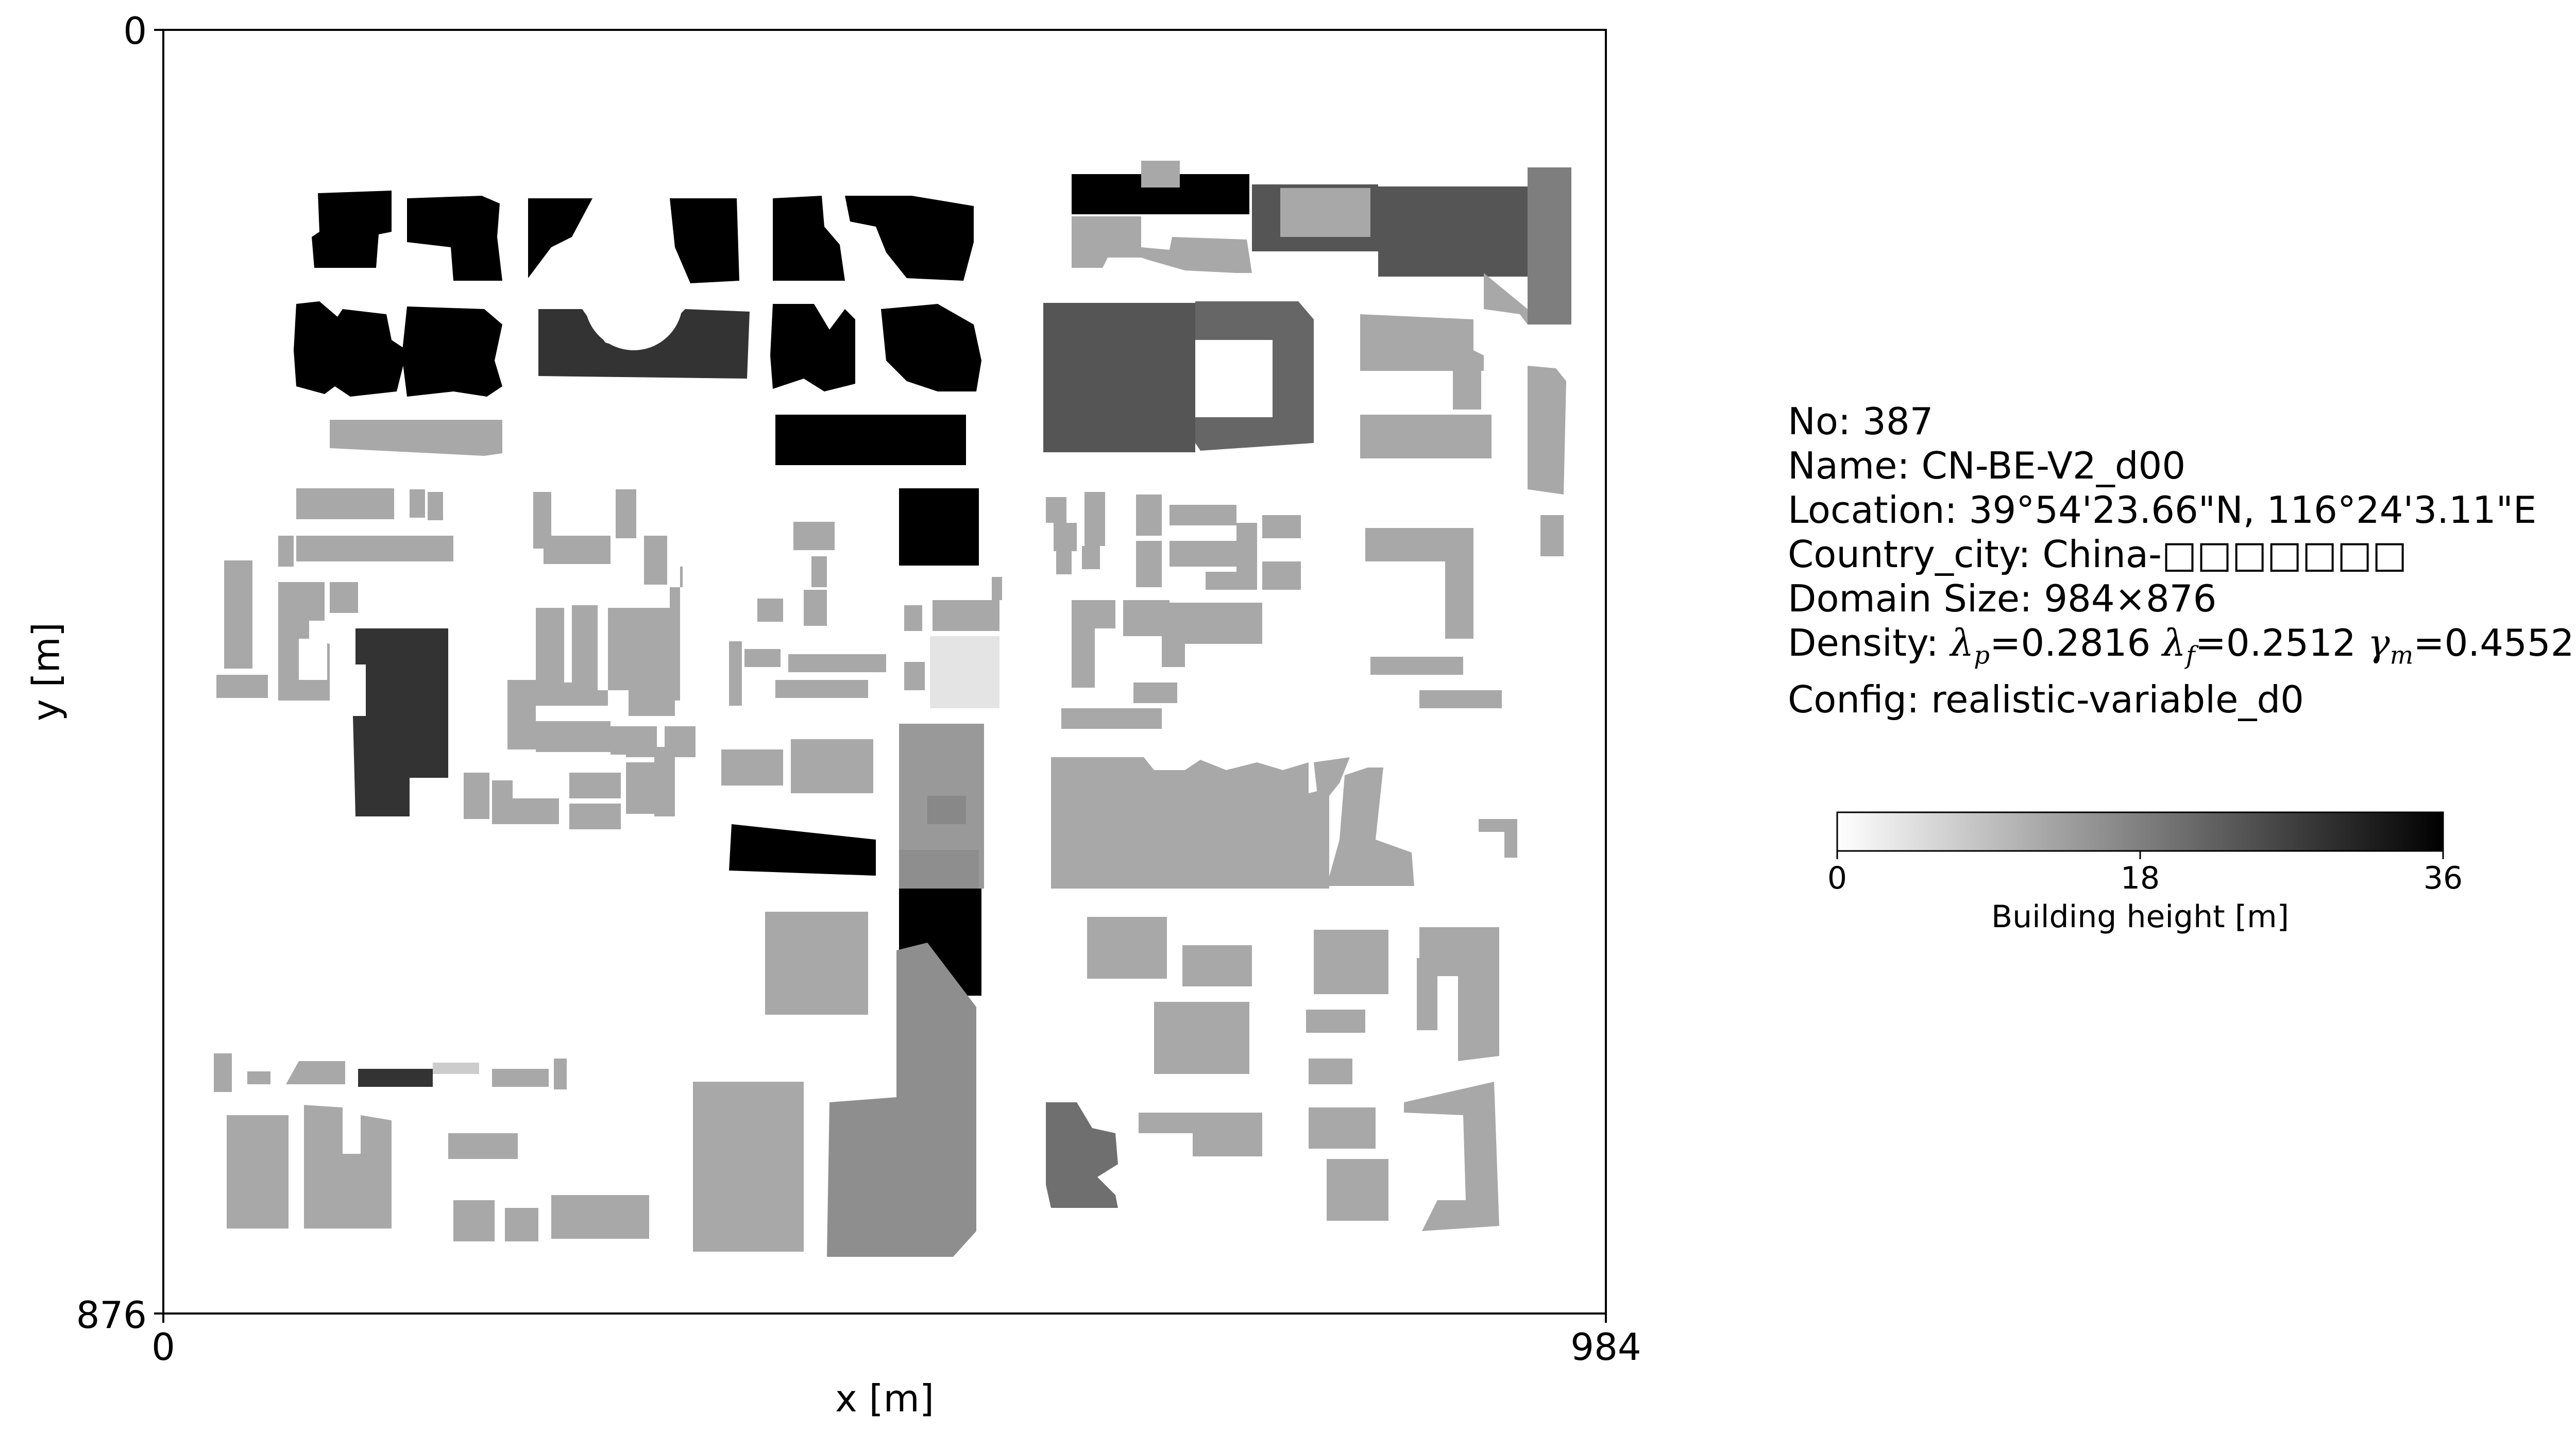 This screenshot has height=1433, width=2576. I want to click on colorbar-tick-label-0: 0, so click(1837, 878).